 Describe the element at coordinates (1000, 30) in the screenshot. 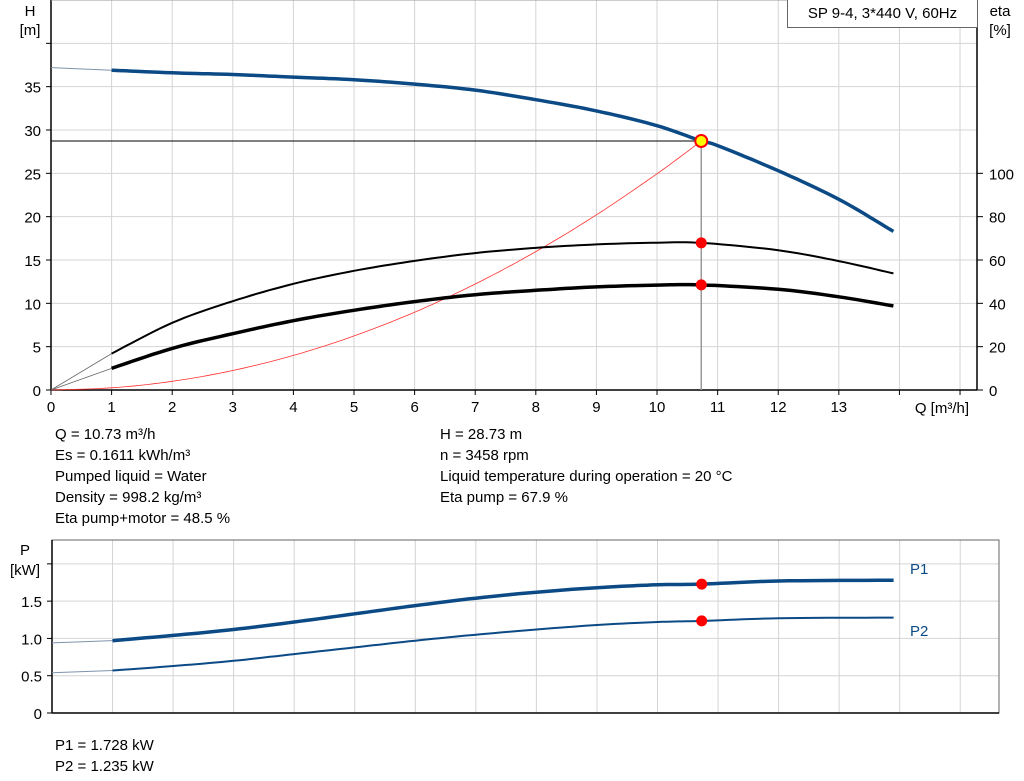

I see `y2-axis-unit: [%]` at that location.